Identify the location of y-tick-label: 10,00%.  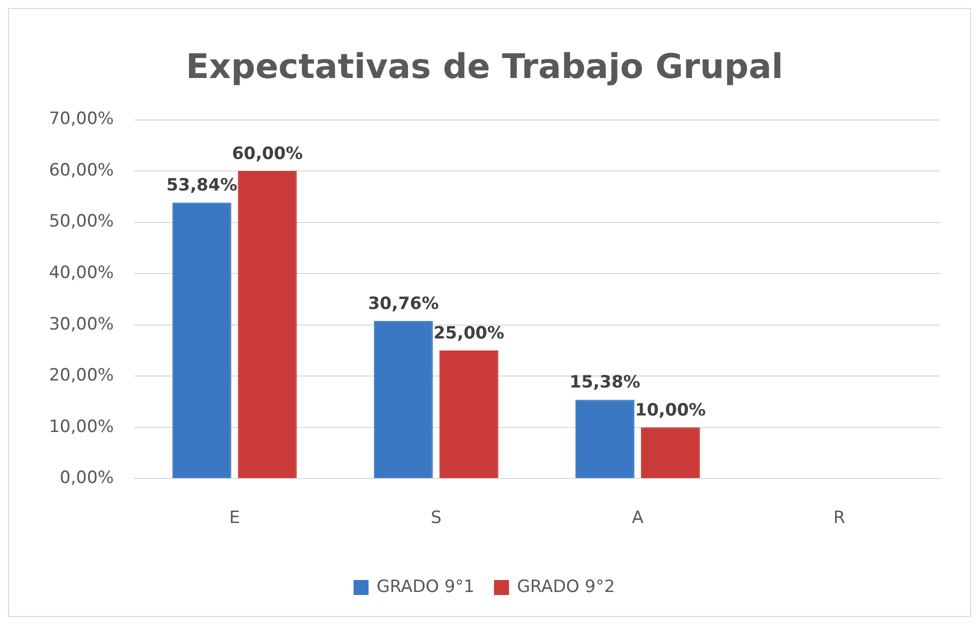
(81, 426).